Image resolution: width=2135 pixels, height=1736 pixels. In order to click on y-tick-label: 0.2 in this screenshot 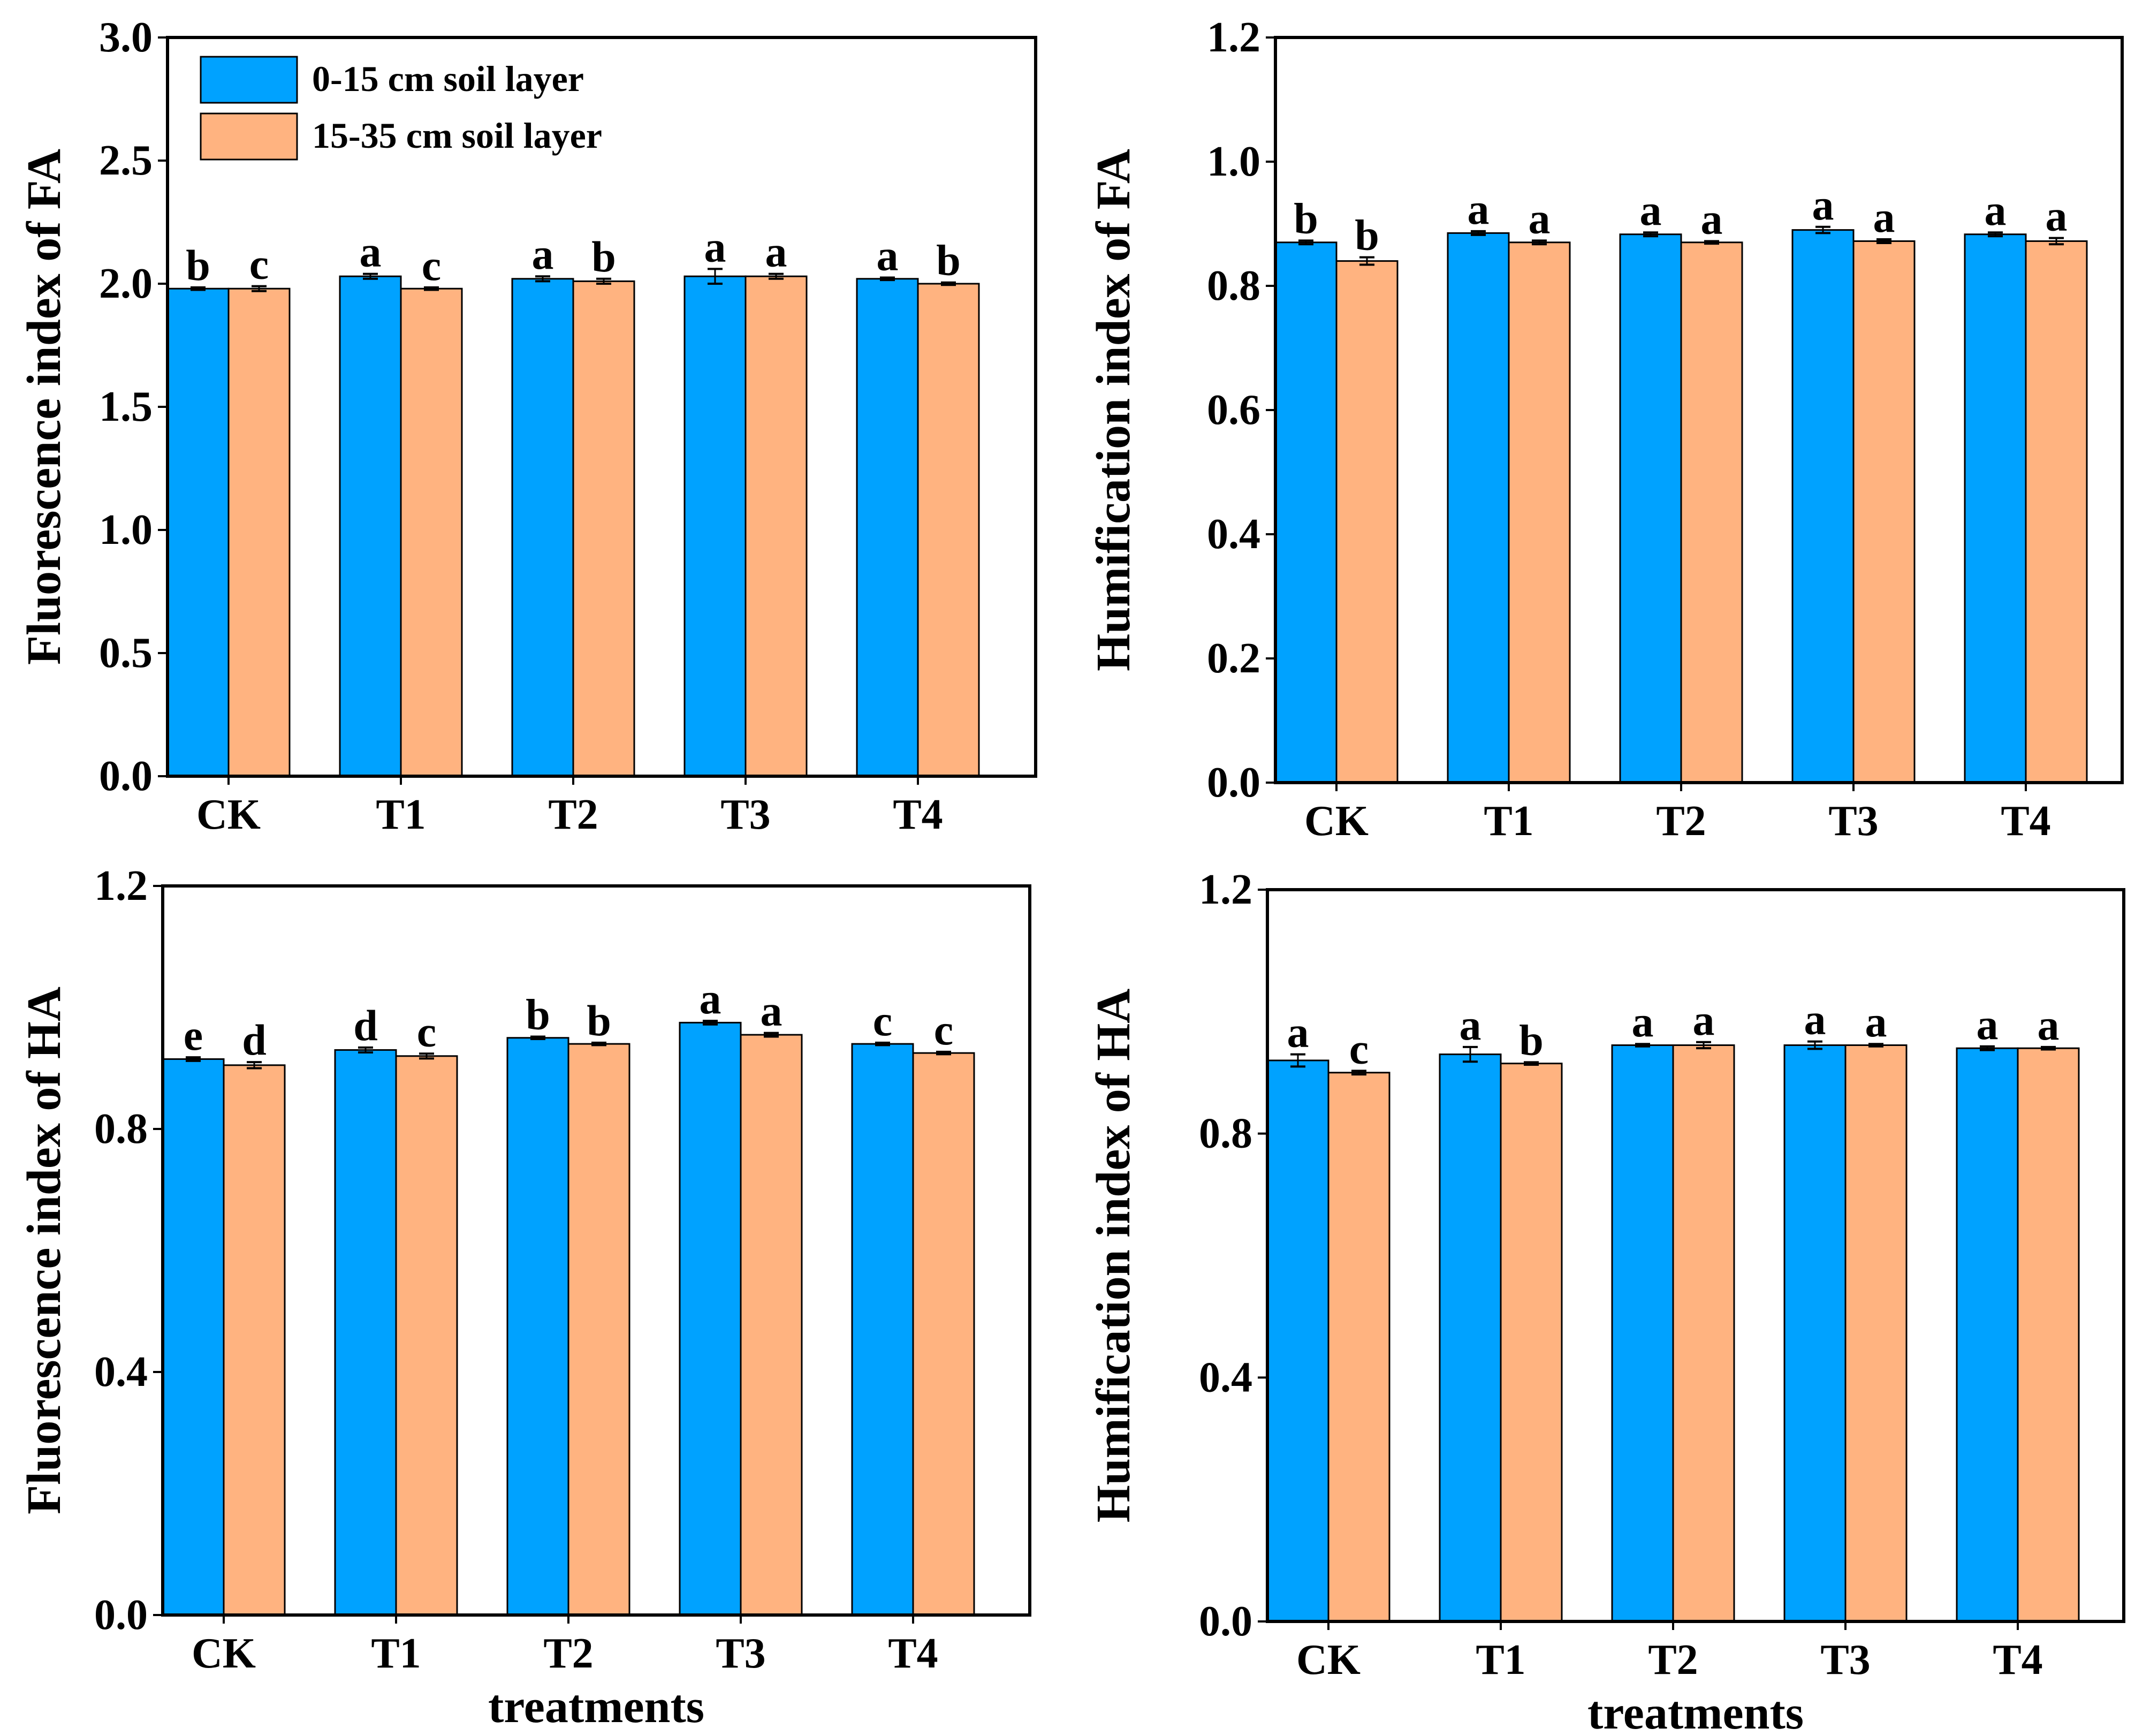, I will do `click(1233, 659)`.